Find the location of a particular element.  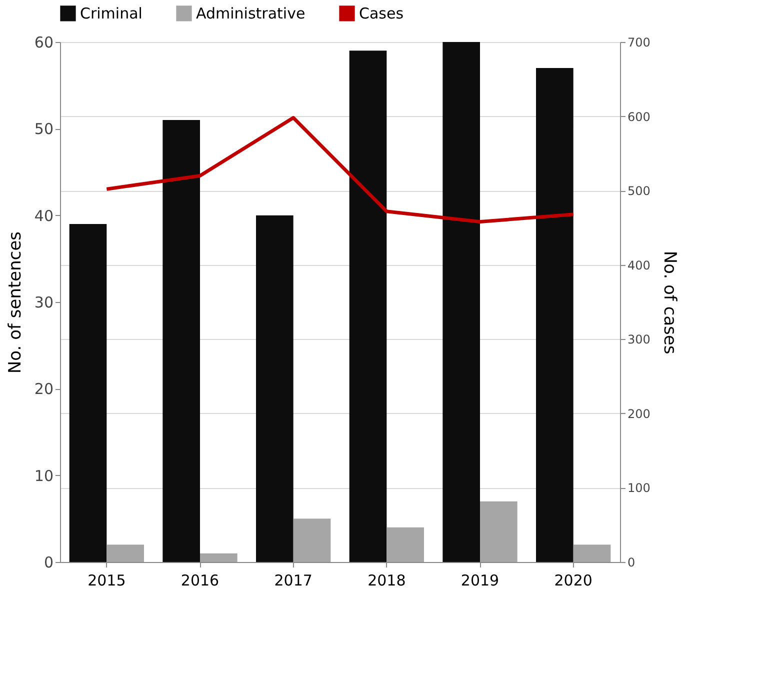

x-tick-label: 2020 is located at coordinates (573, 581).